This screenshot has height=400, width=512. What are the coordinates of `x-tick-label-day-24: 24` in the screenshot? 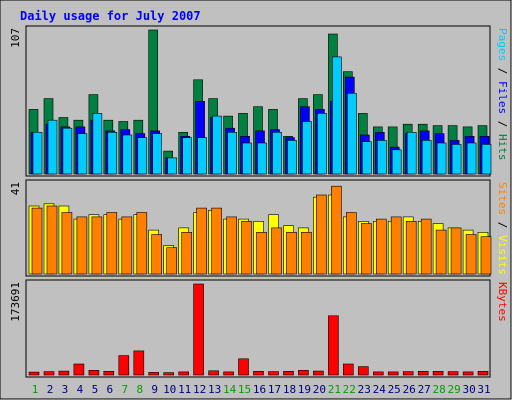 It's located at (380, 389).